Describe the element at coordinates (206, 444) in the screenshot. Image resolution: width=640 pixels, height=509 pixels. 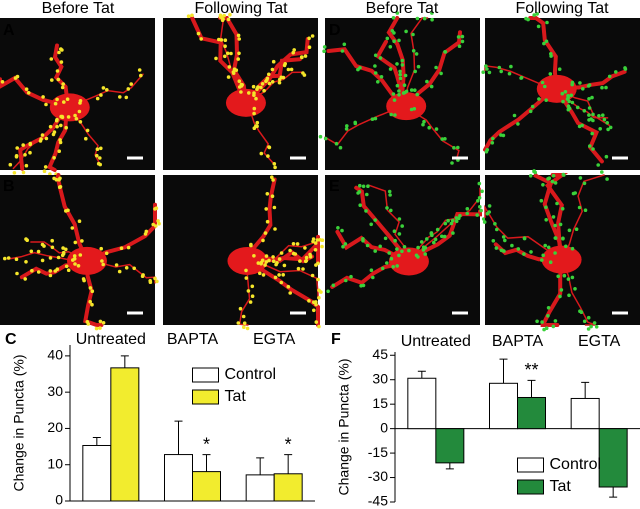
I see `significance: *` at that location.